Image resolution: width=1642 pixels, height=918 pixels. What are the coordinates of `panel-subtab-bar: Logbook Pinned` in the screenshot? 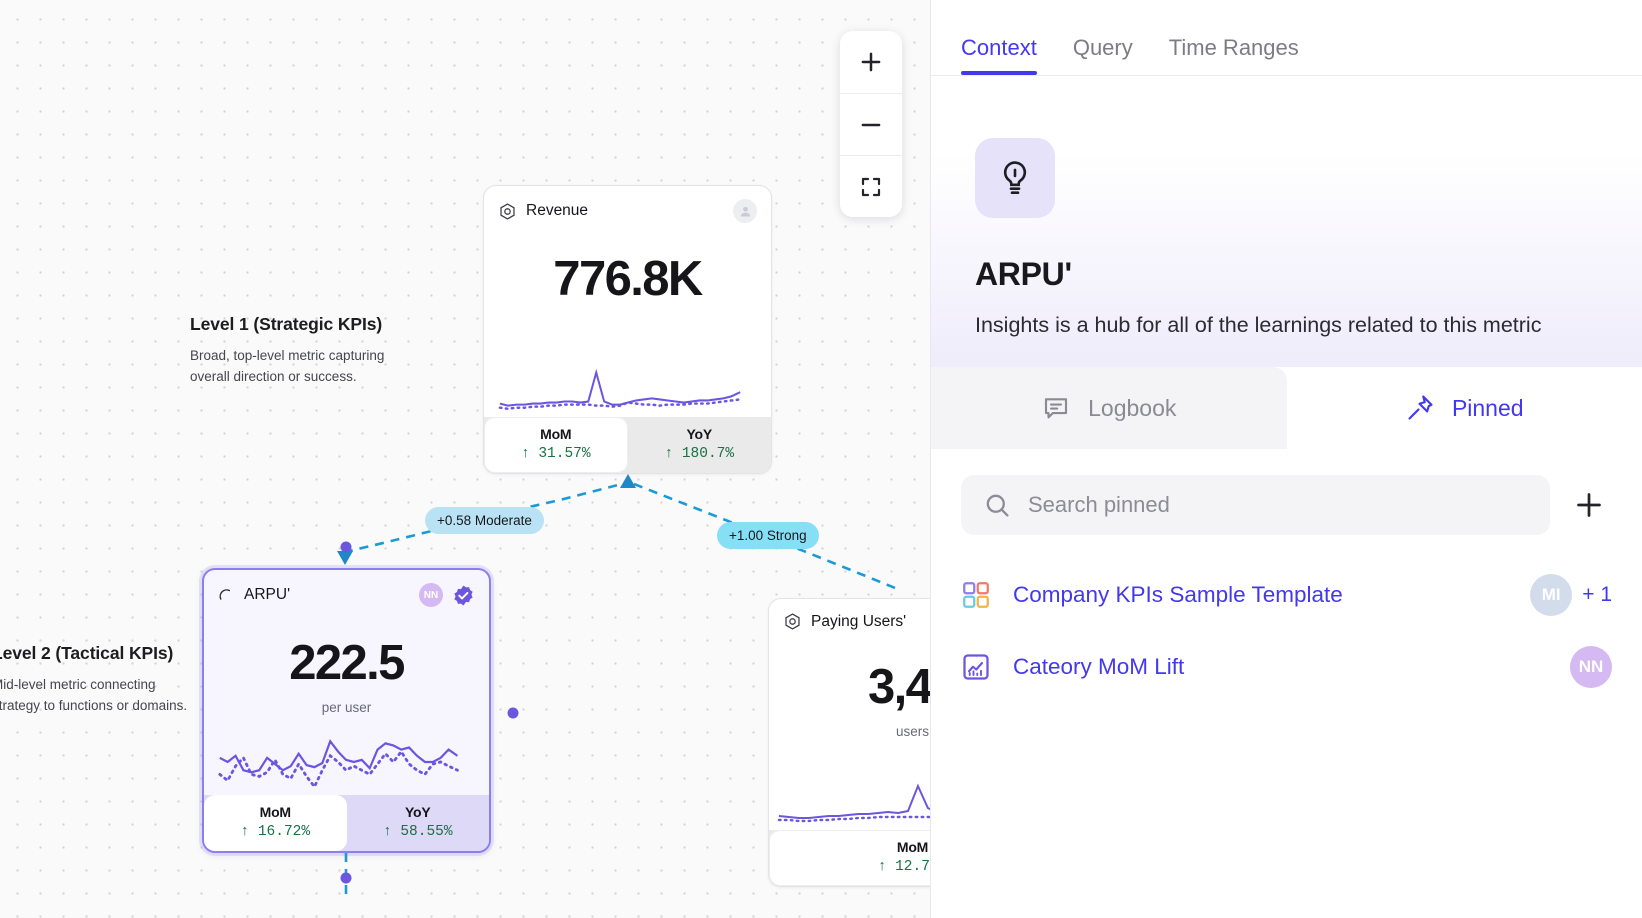 It's located at (1286, 408).